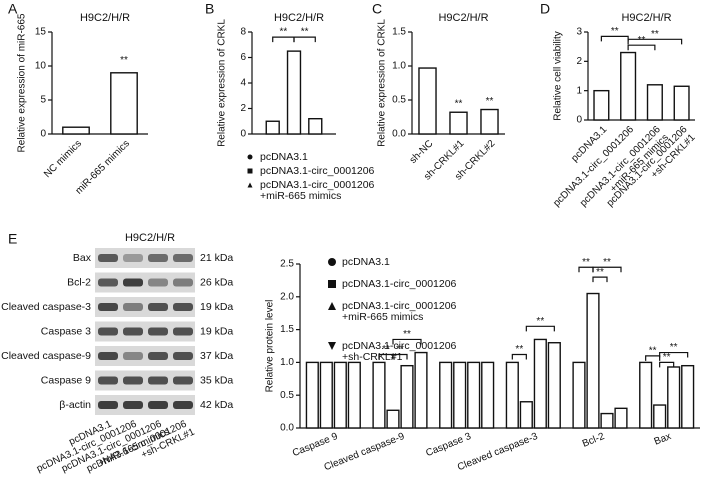 The width and height of the screenshot is (709, 492). What do you see at coordinates (287, 428) in the screenshot?
I see `y-tick-label: 0.0` at bounding box center [287, 428].